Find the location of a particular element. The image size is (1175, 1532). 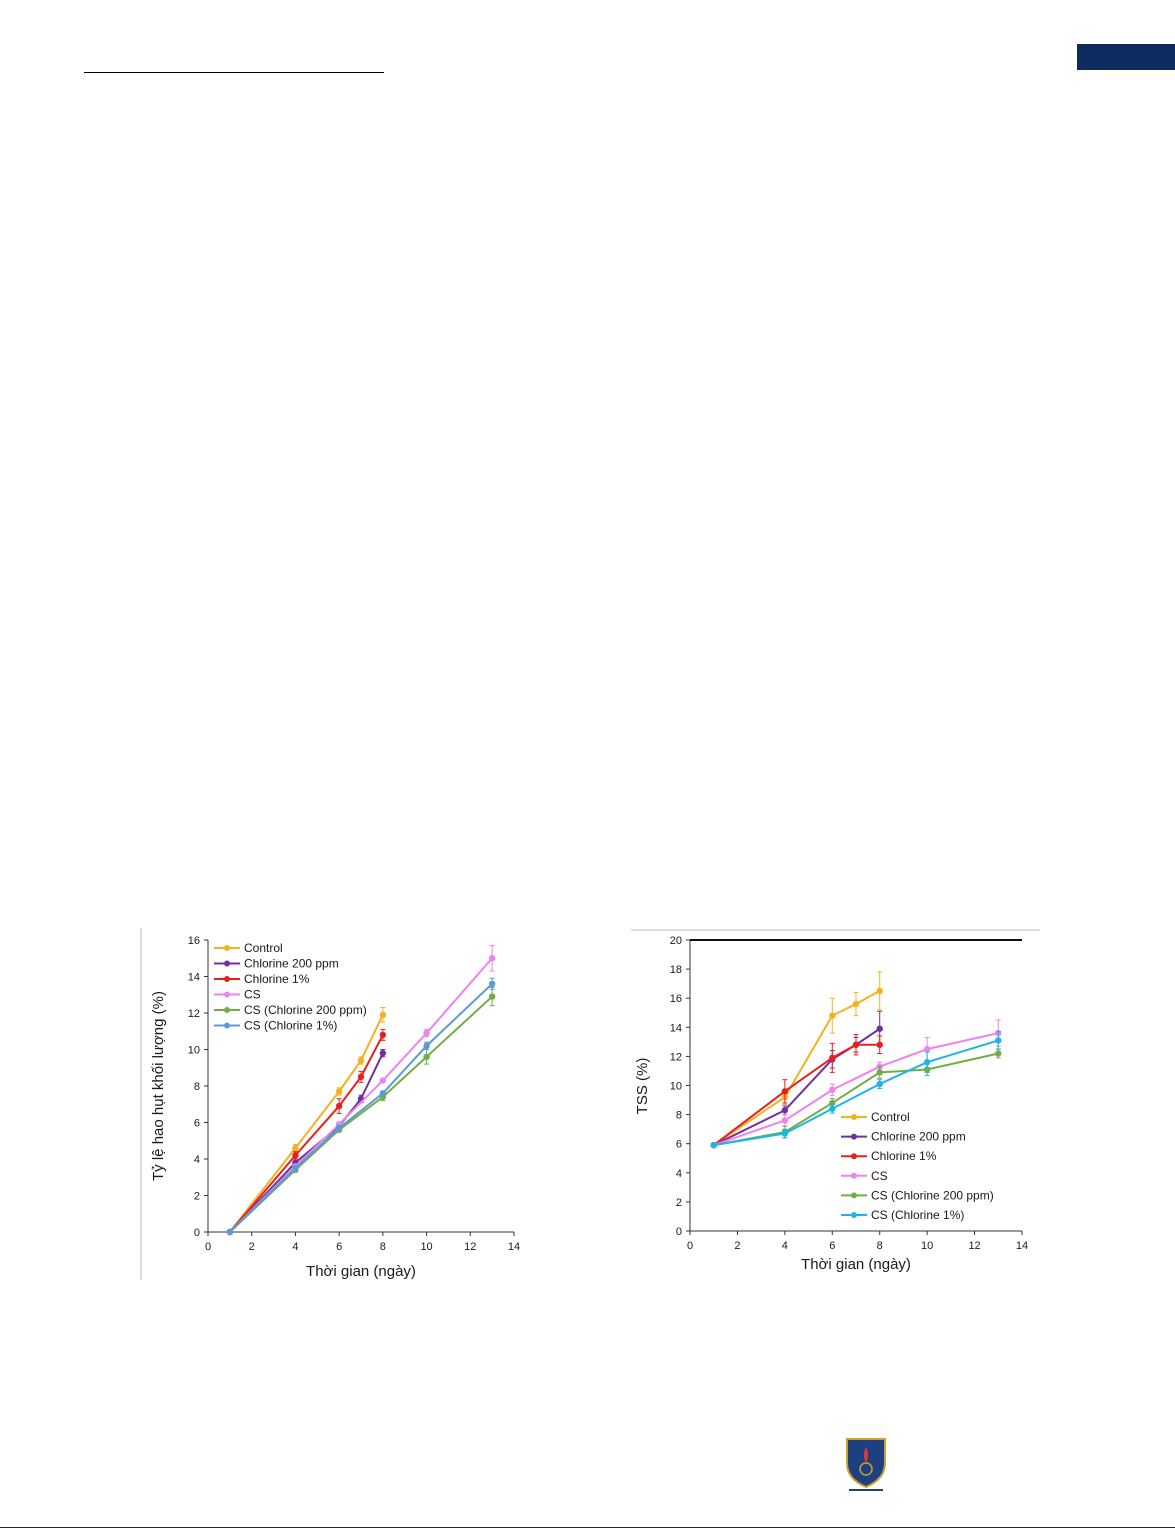

legend-item: CS (Chlorine 200 ppm) is located at coordinates (290, 1010).